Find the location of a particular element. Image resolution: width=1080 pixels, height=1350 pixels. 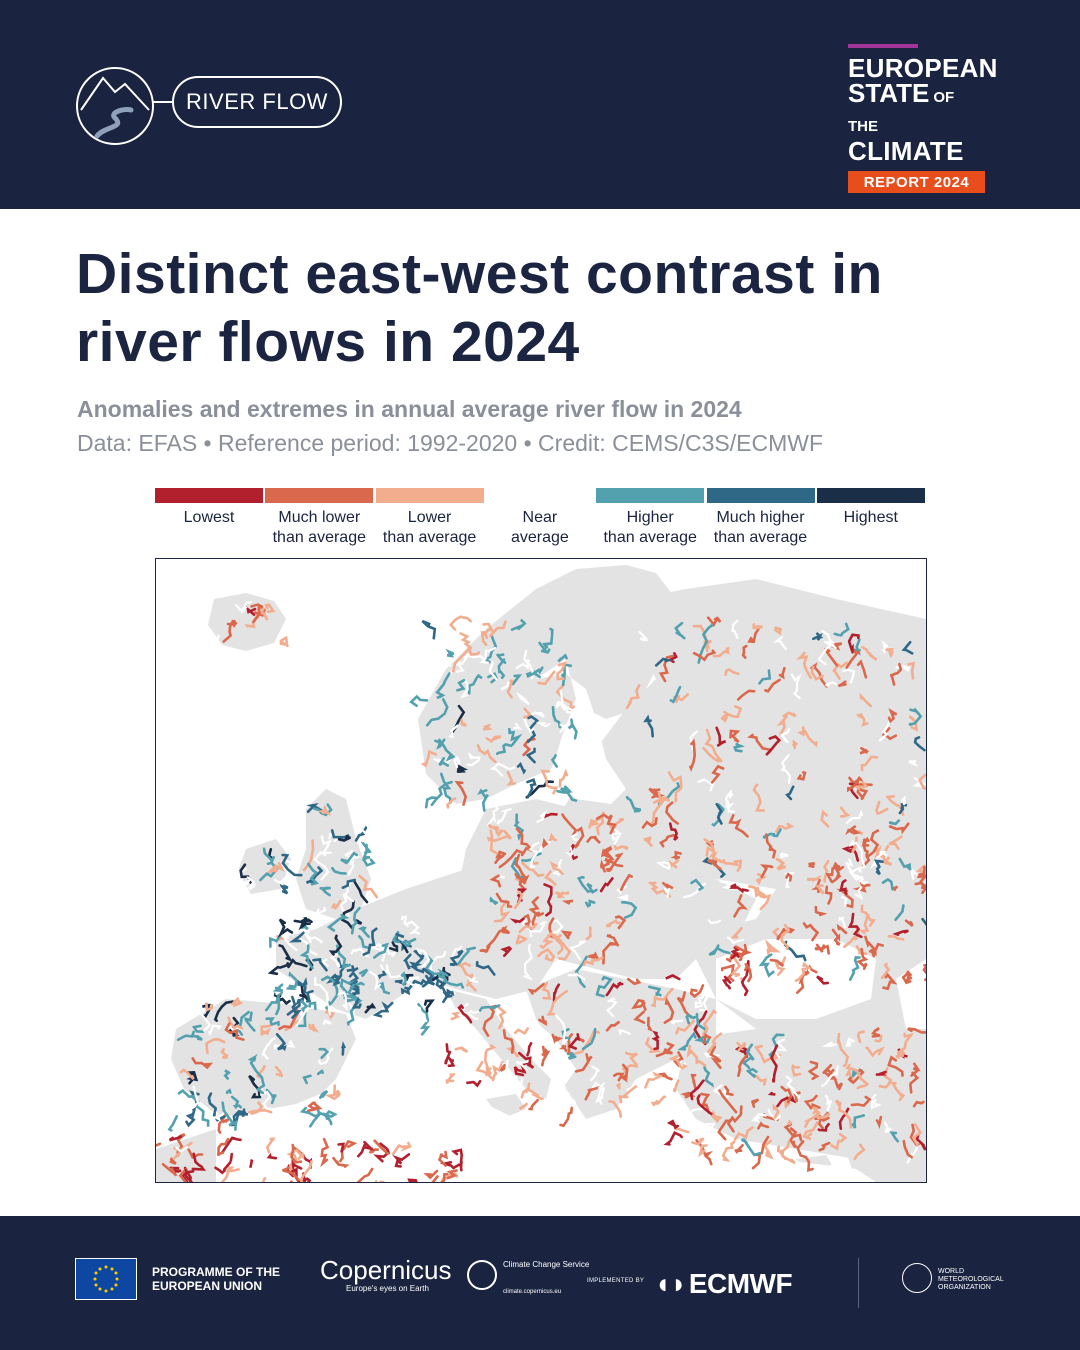

legend-label: Lower than average is located at coordinates (429, 527).